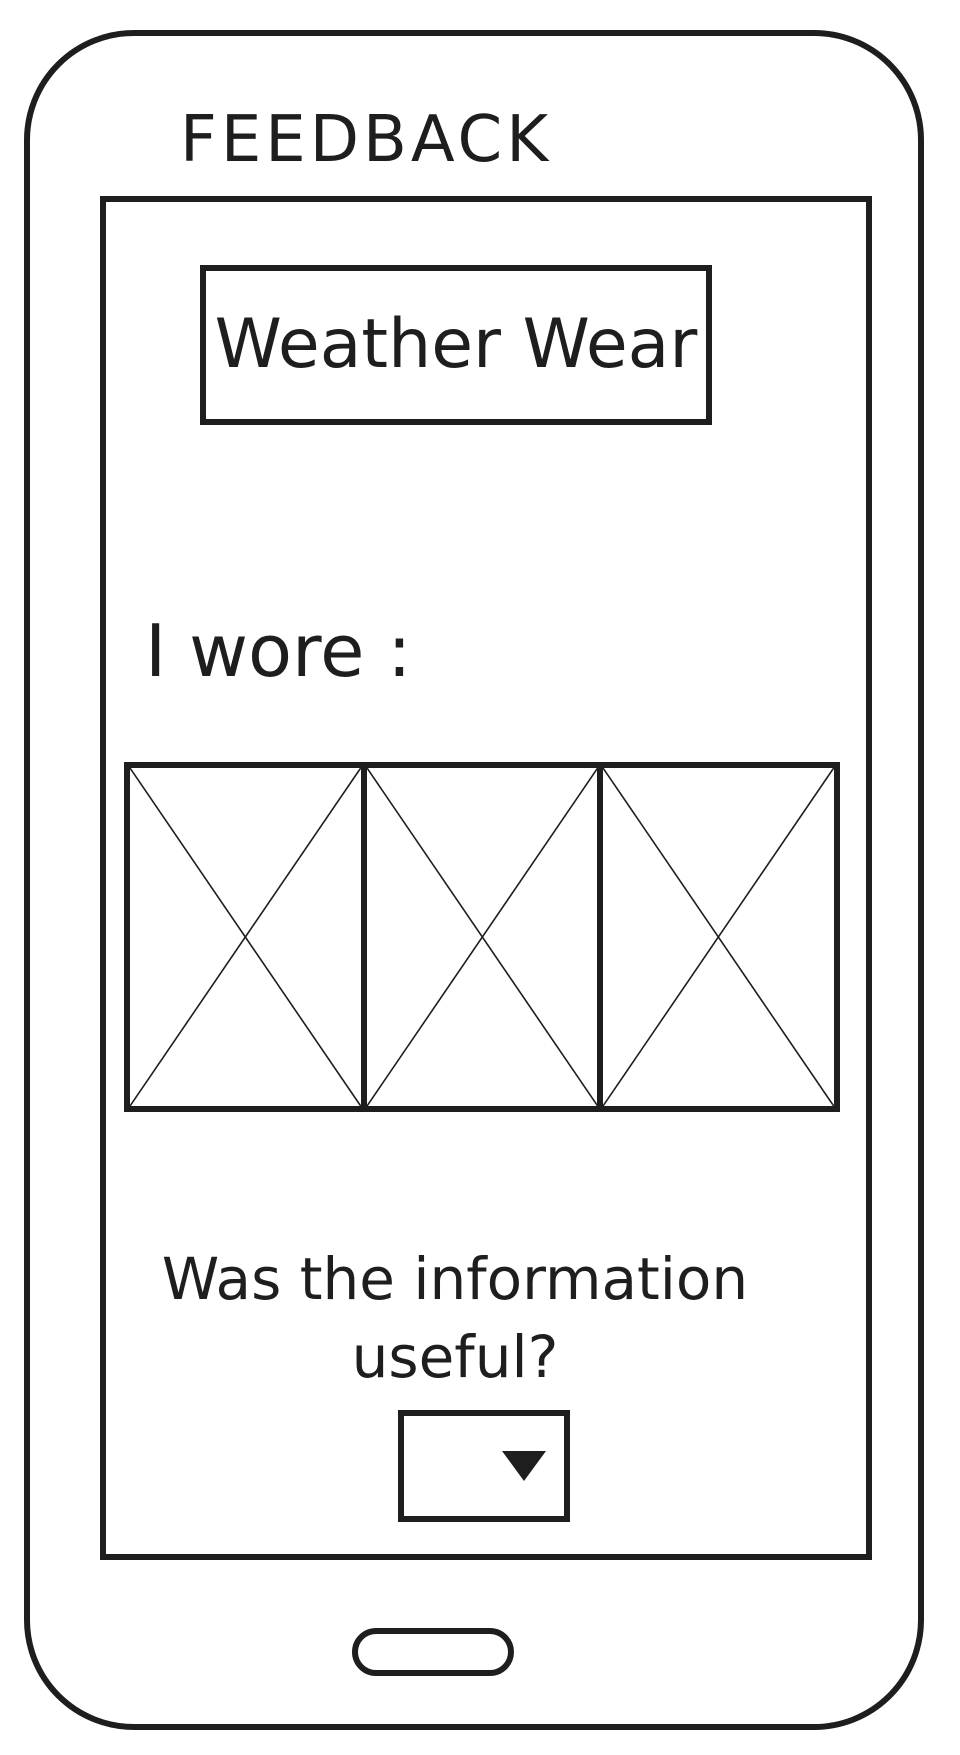 The image size is (960, 1755). Describe the element at coordinates (455, 1318) in the screenshot. I see `feedback-question: Was the information useful?` at that location.